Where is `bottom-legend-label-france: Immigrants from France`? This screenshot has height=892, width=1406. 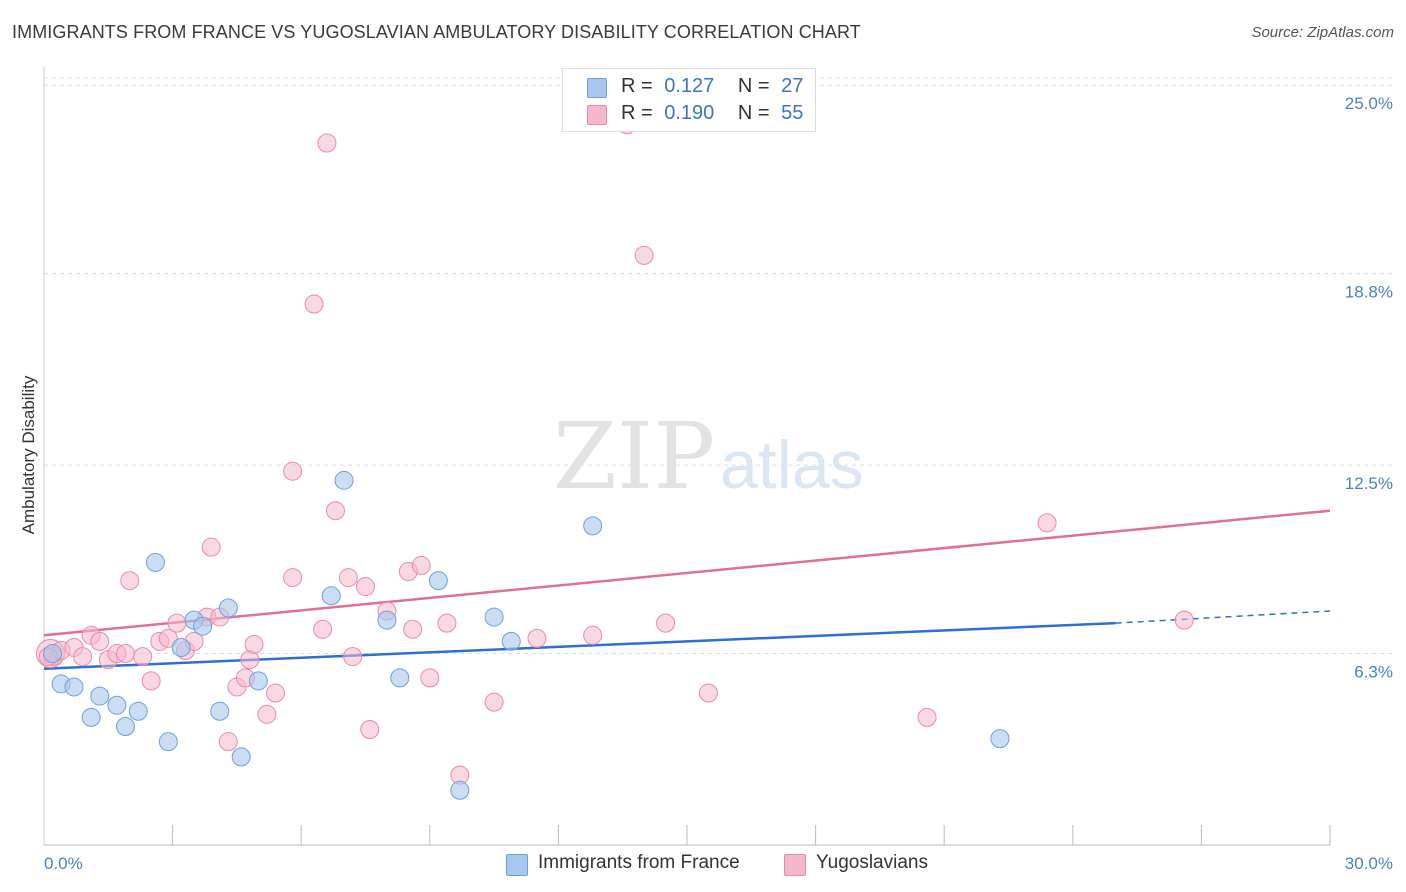 bottom-legend-label-france: Immigrants from France is located at coordinates (639, 862).